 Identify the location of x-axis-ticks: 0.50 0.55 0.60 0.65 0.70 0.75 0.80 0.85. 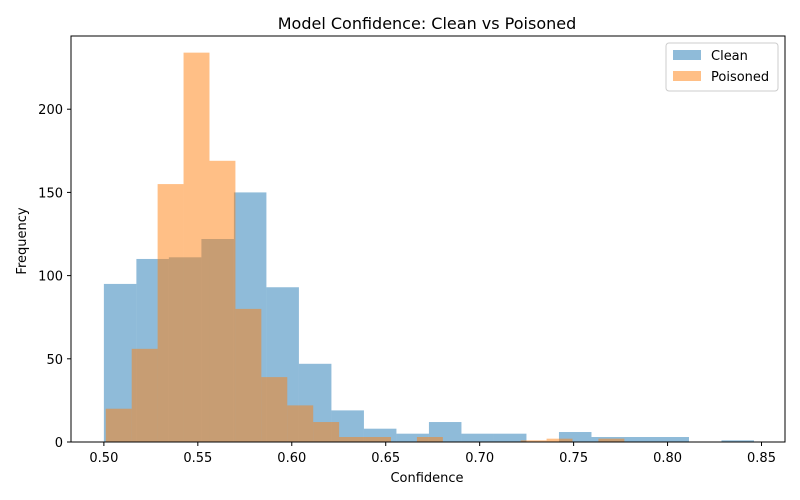
(432, 454).